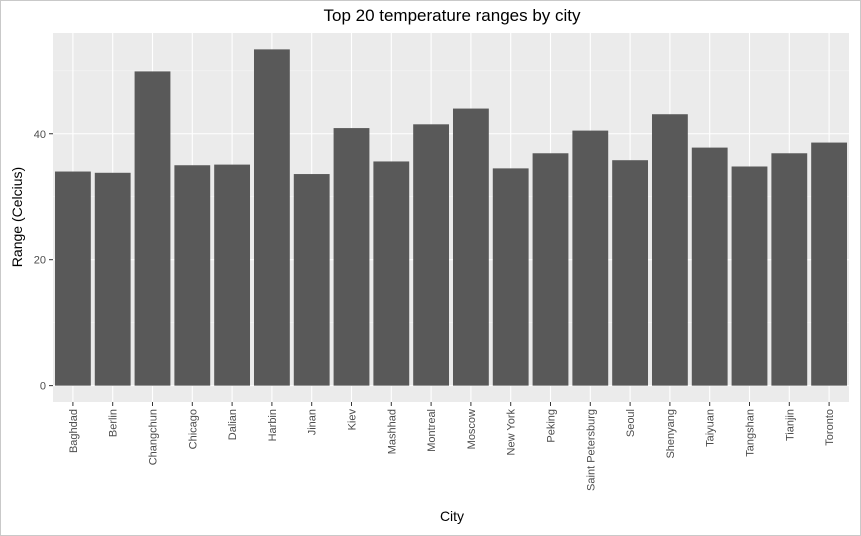  What do you see at coordinates (152, 228) in the screenshot?
I see `bar-changchun` at bounding box center [152, 228].